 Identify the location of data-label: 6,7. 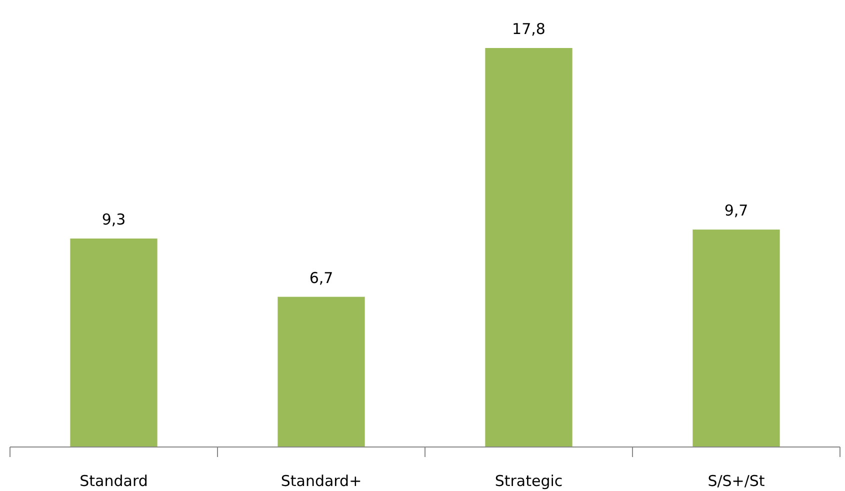
(321, 277).